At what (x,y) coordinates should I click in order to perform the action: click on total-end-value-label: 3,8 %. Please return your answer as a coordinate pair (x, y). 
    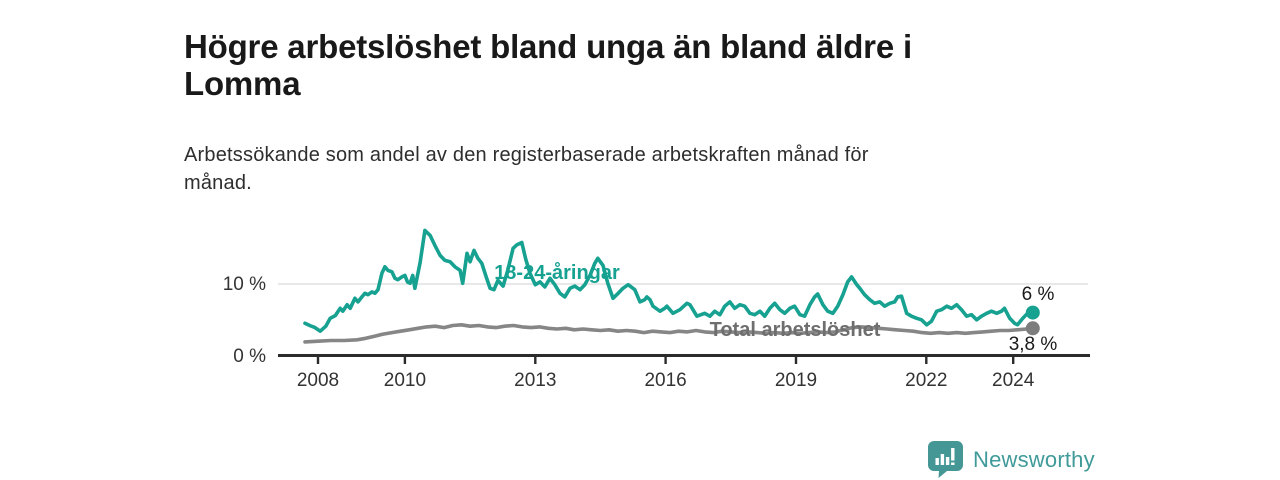
    Looking at the image, I should click on (1033, 344).